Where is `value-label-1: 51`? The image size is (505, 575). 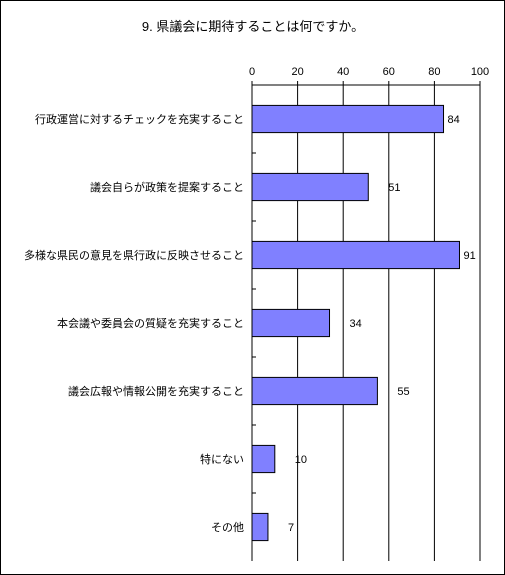
value-label-1: 51 is located at coordinates (394, 188).